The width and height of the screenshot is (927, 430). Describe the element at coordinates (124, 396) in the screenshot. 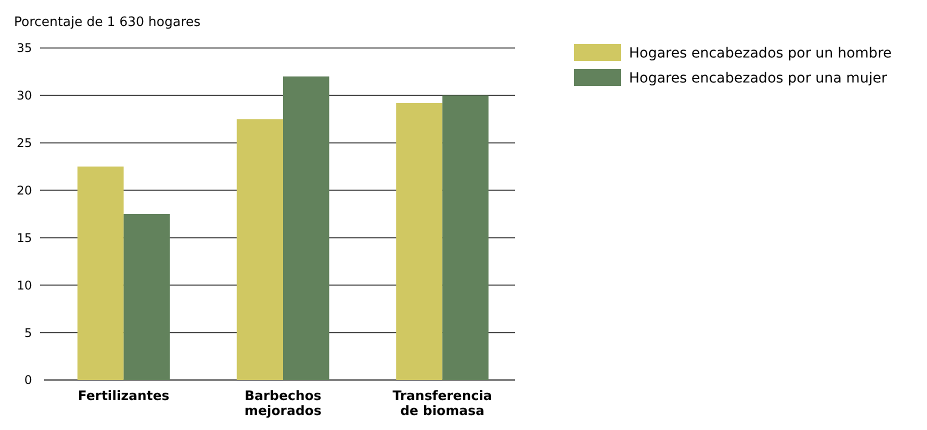

I see `x-tick-label: Fertilizantes` at that location.